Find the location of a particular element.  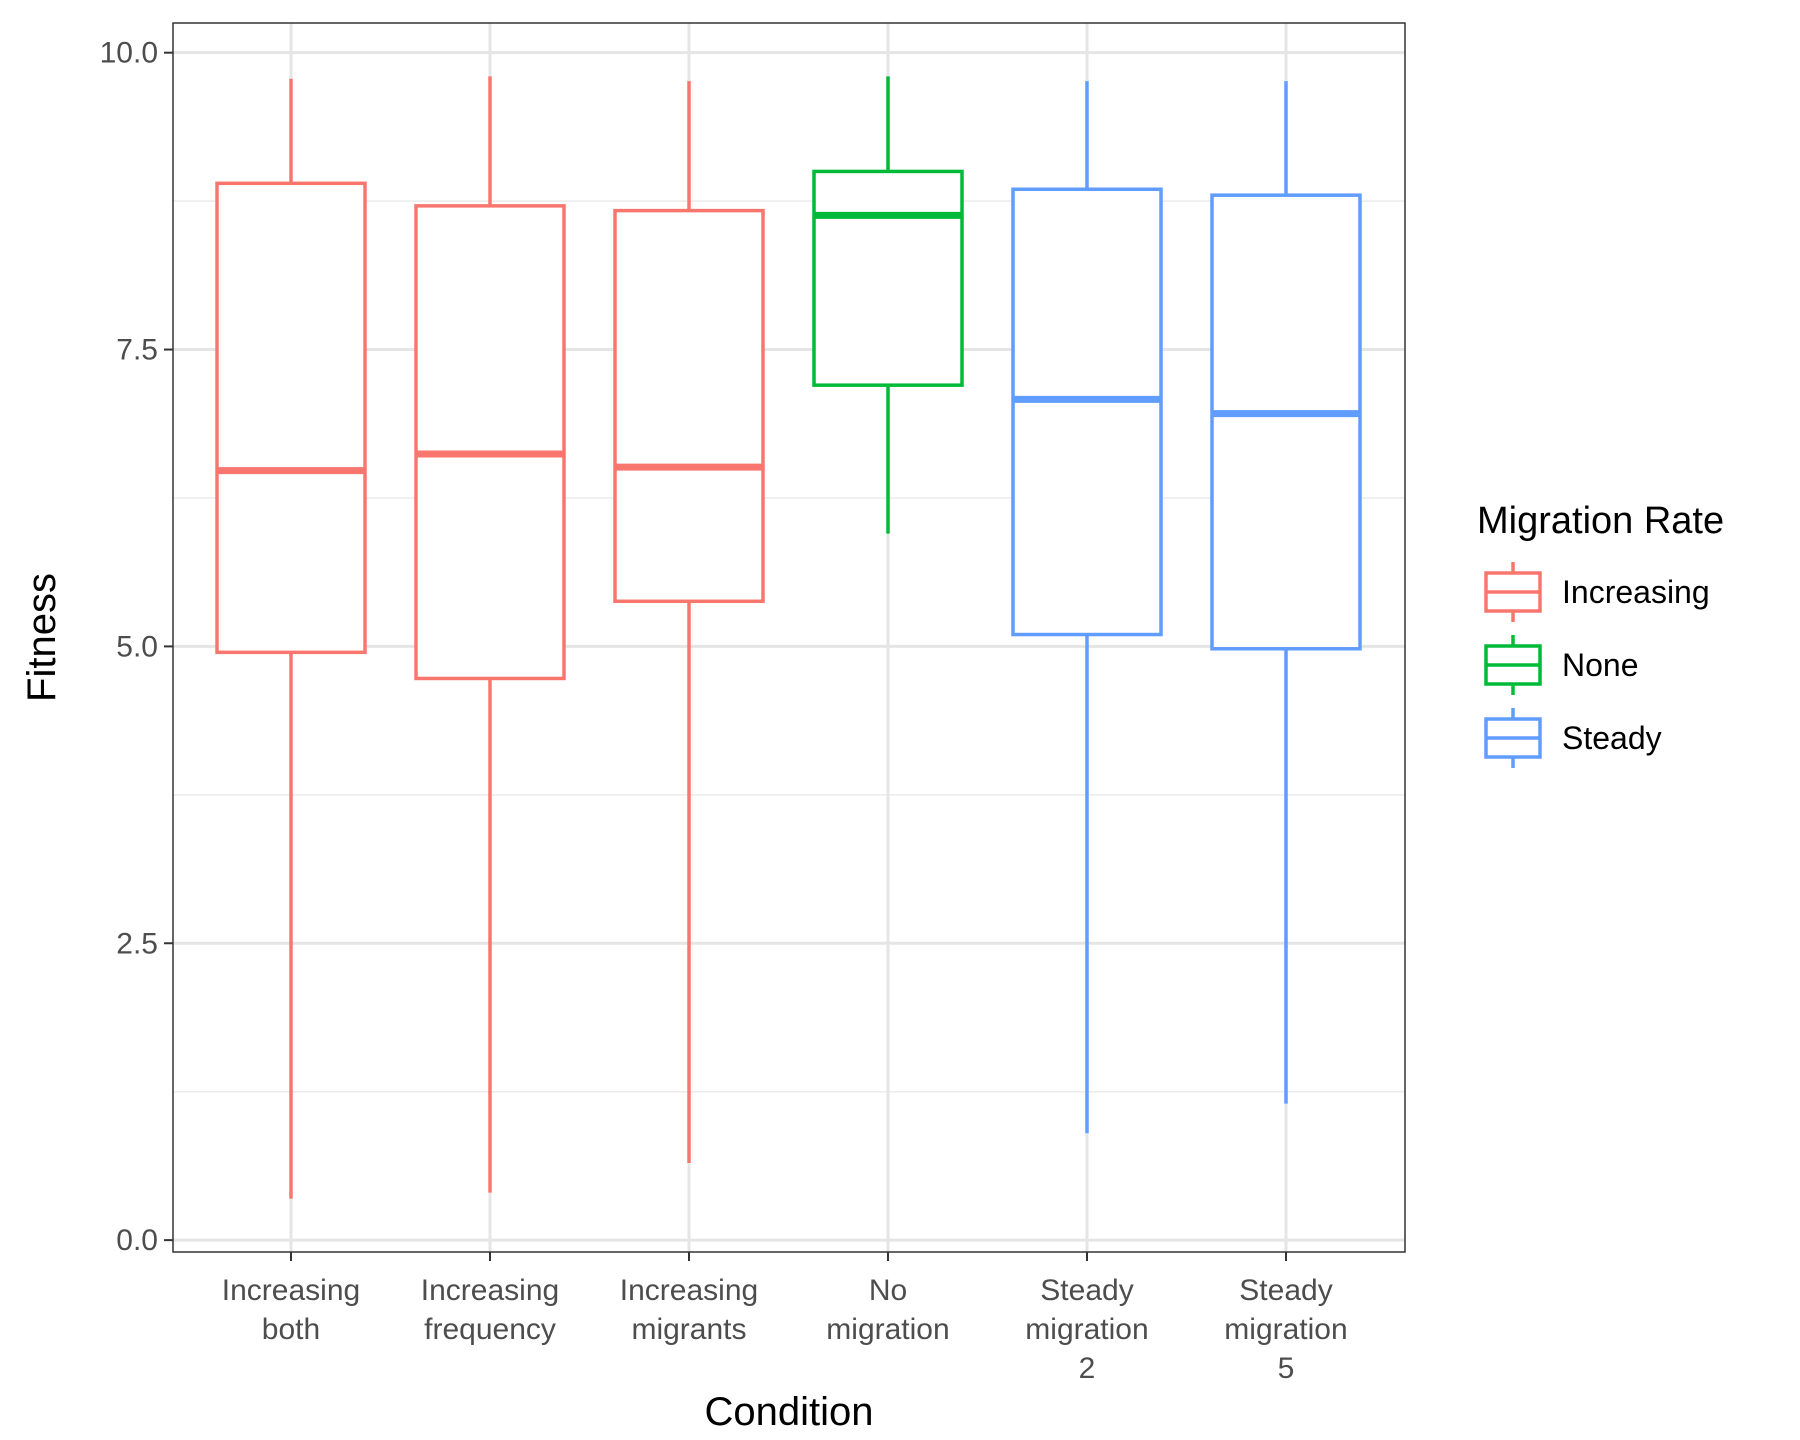

x-tick-label-line: both is located at coordinates (291, 1329).